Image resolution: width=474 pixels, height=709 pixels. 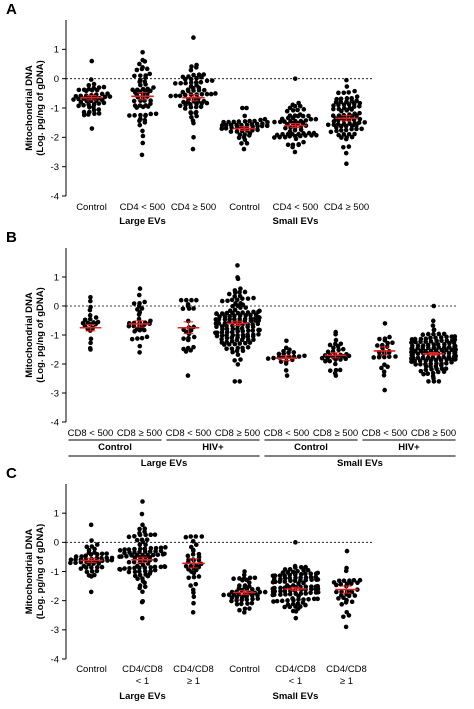 What do you see at coordinates (56, 79) in the screenshot?
I see `y-tick-label: 0` at bounding box center [56, 79].